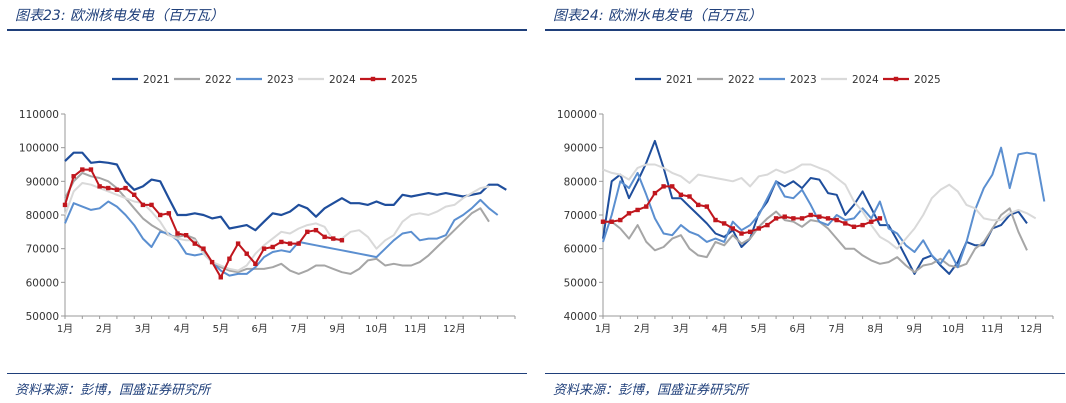 The width and height of the screenshot is (1066, 403). I want to click on series-line-2023, so click(824, 207).